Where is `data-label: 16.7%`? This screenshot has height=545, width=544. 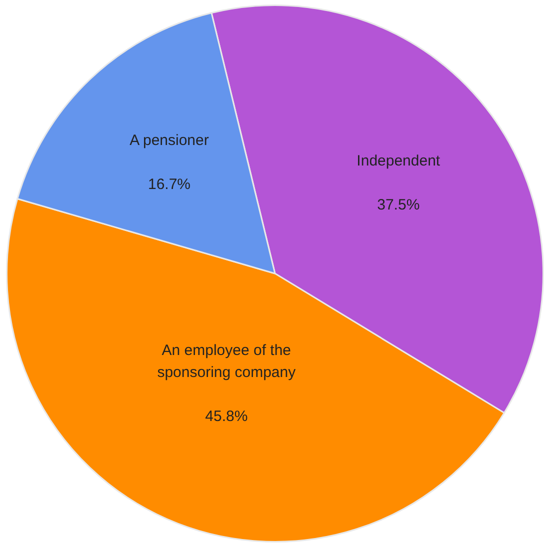
data-label: 16.7% is located at coordinates (169, 185).